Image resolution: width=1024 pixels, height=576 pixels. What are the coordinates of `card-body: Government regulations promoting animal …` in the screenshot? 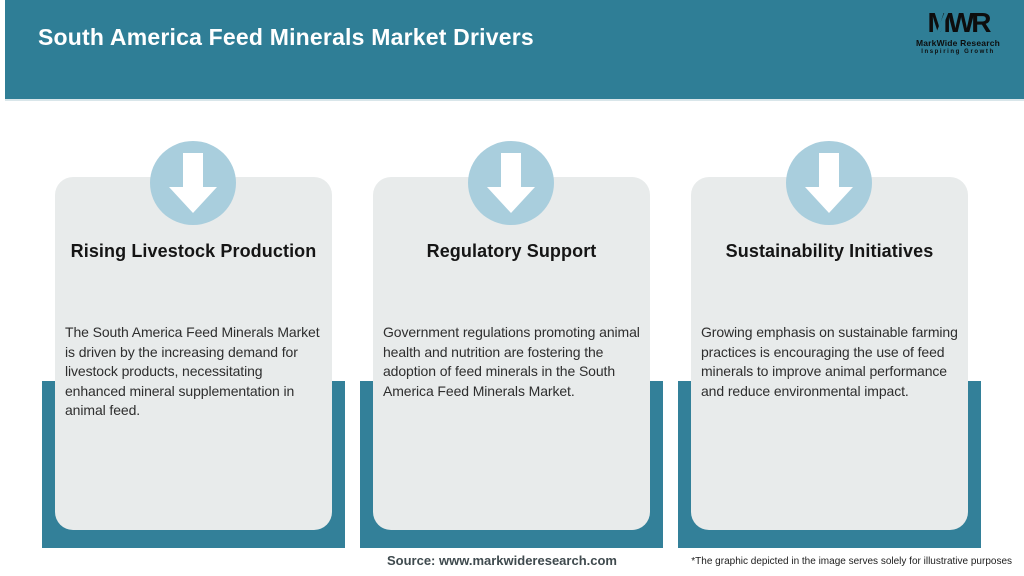 It's located at (511, 361).